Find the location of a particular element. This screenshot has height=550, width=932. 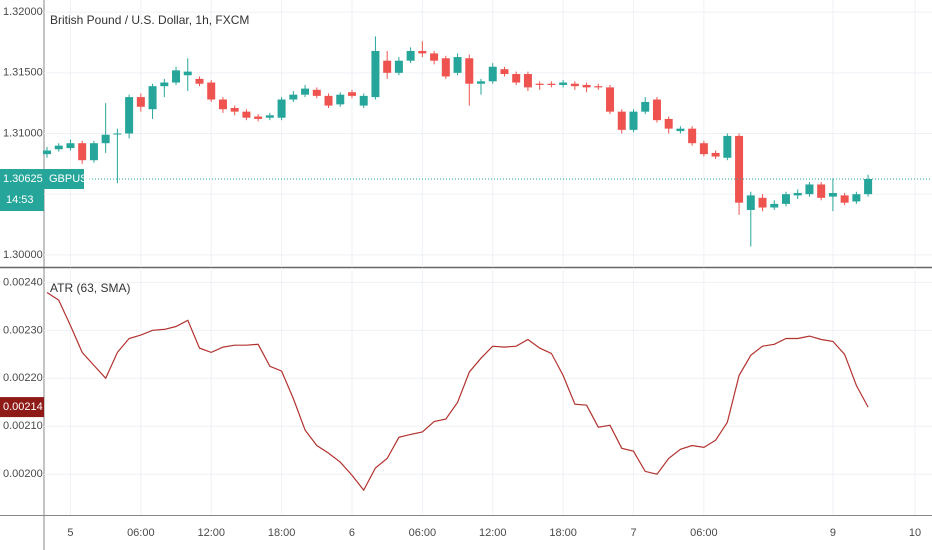

countdown-box is located at coordinates (22, 200).